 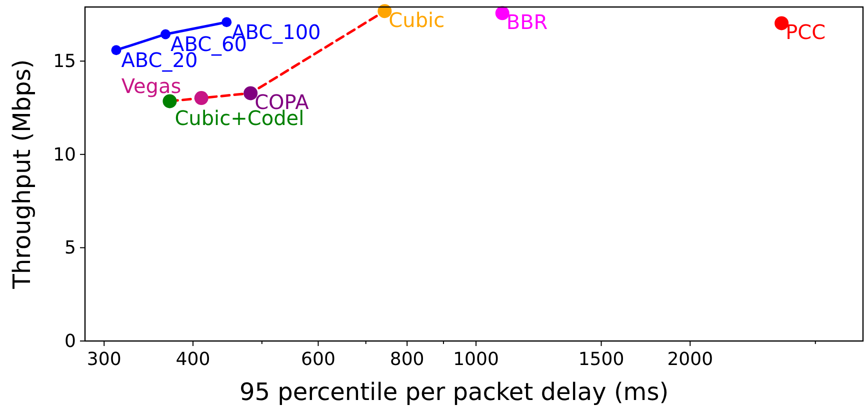 What do you see at coordinates (70, 248) in the screenshot?
I see `y-tick-label: 5` at bounding box center [70, 248].